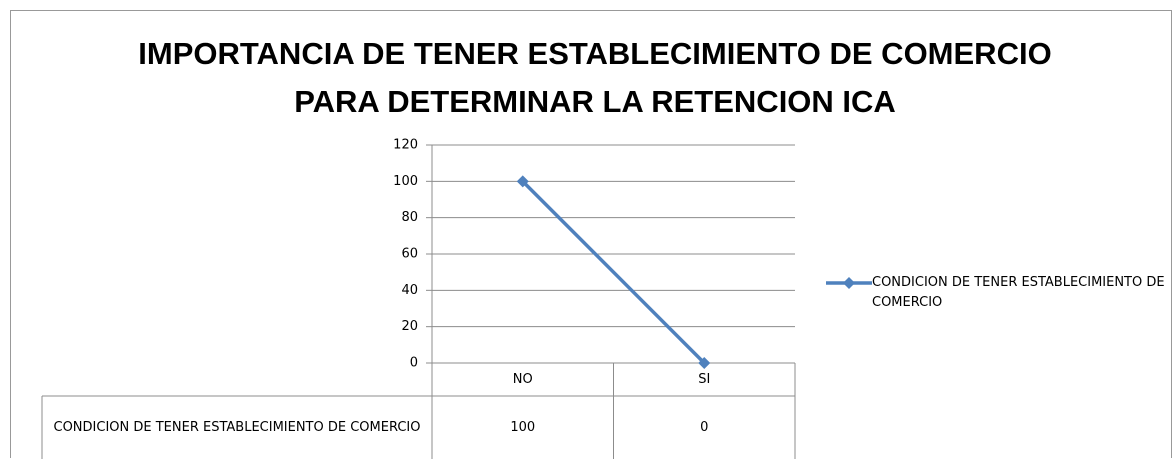 The image size is (1173, 459). Describe the element at coordinates (849, 283) in the screenshot. I see `legend-marker` at that location.